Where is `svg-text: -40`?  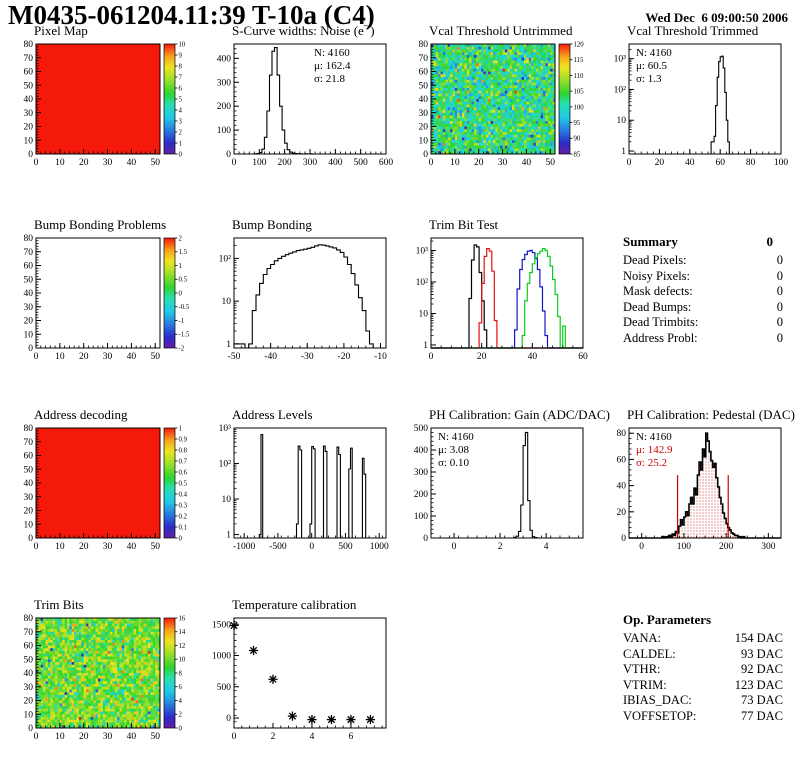 svg-text: -40 is located at coordinates (270, 357).